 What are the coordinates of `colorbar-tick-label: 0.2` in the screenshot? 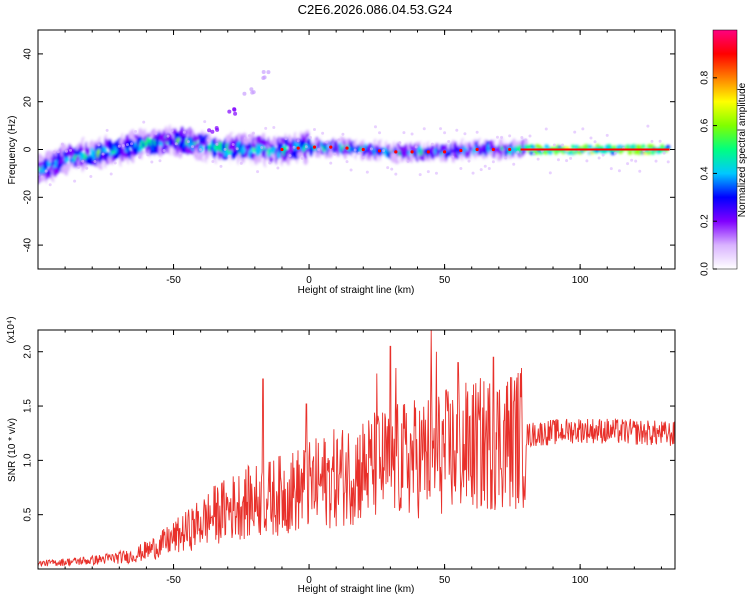 It's located at (705, 221).